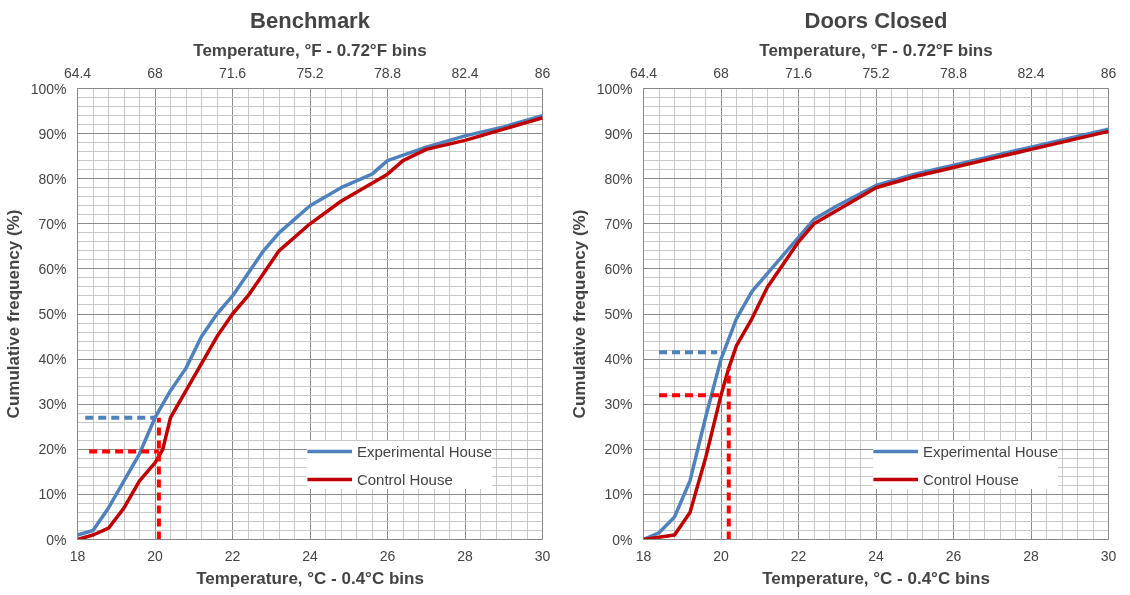 This screenshot has width=1130, height=595. What do you see at coordinates (876, 20) in the screenshot?
I see `chart-title: Doors Closed` at bounding box center [876, 20].